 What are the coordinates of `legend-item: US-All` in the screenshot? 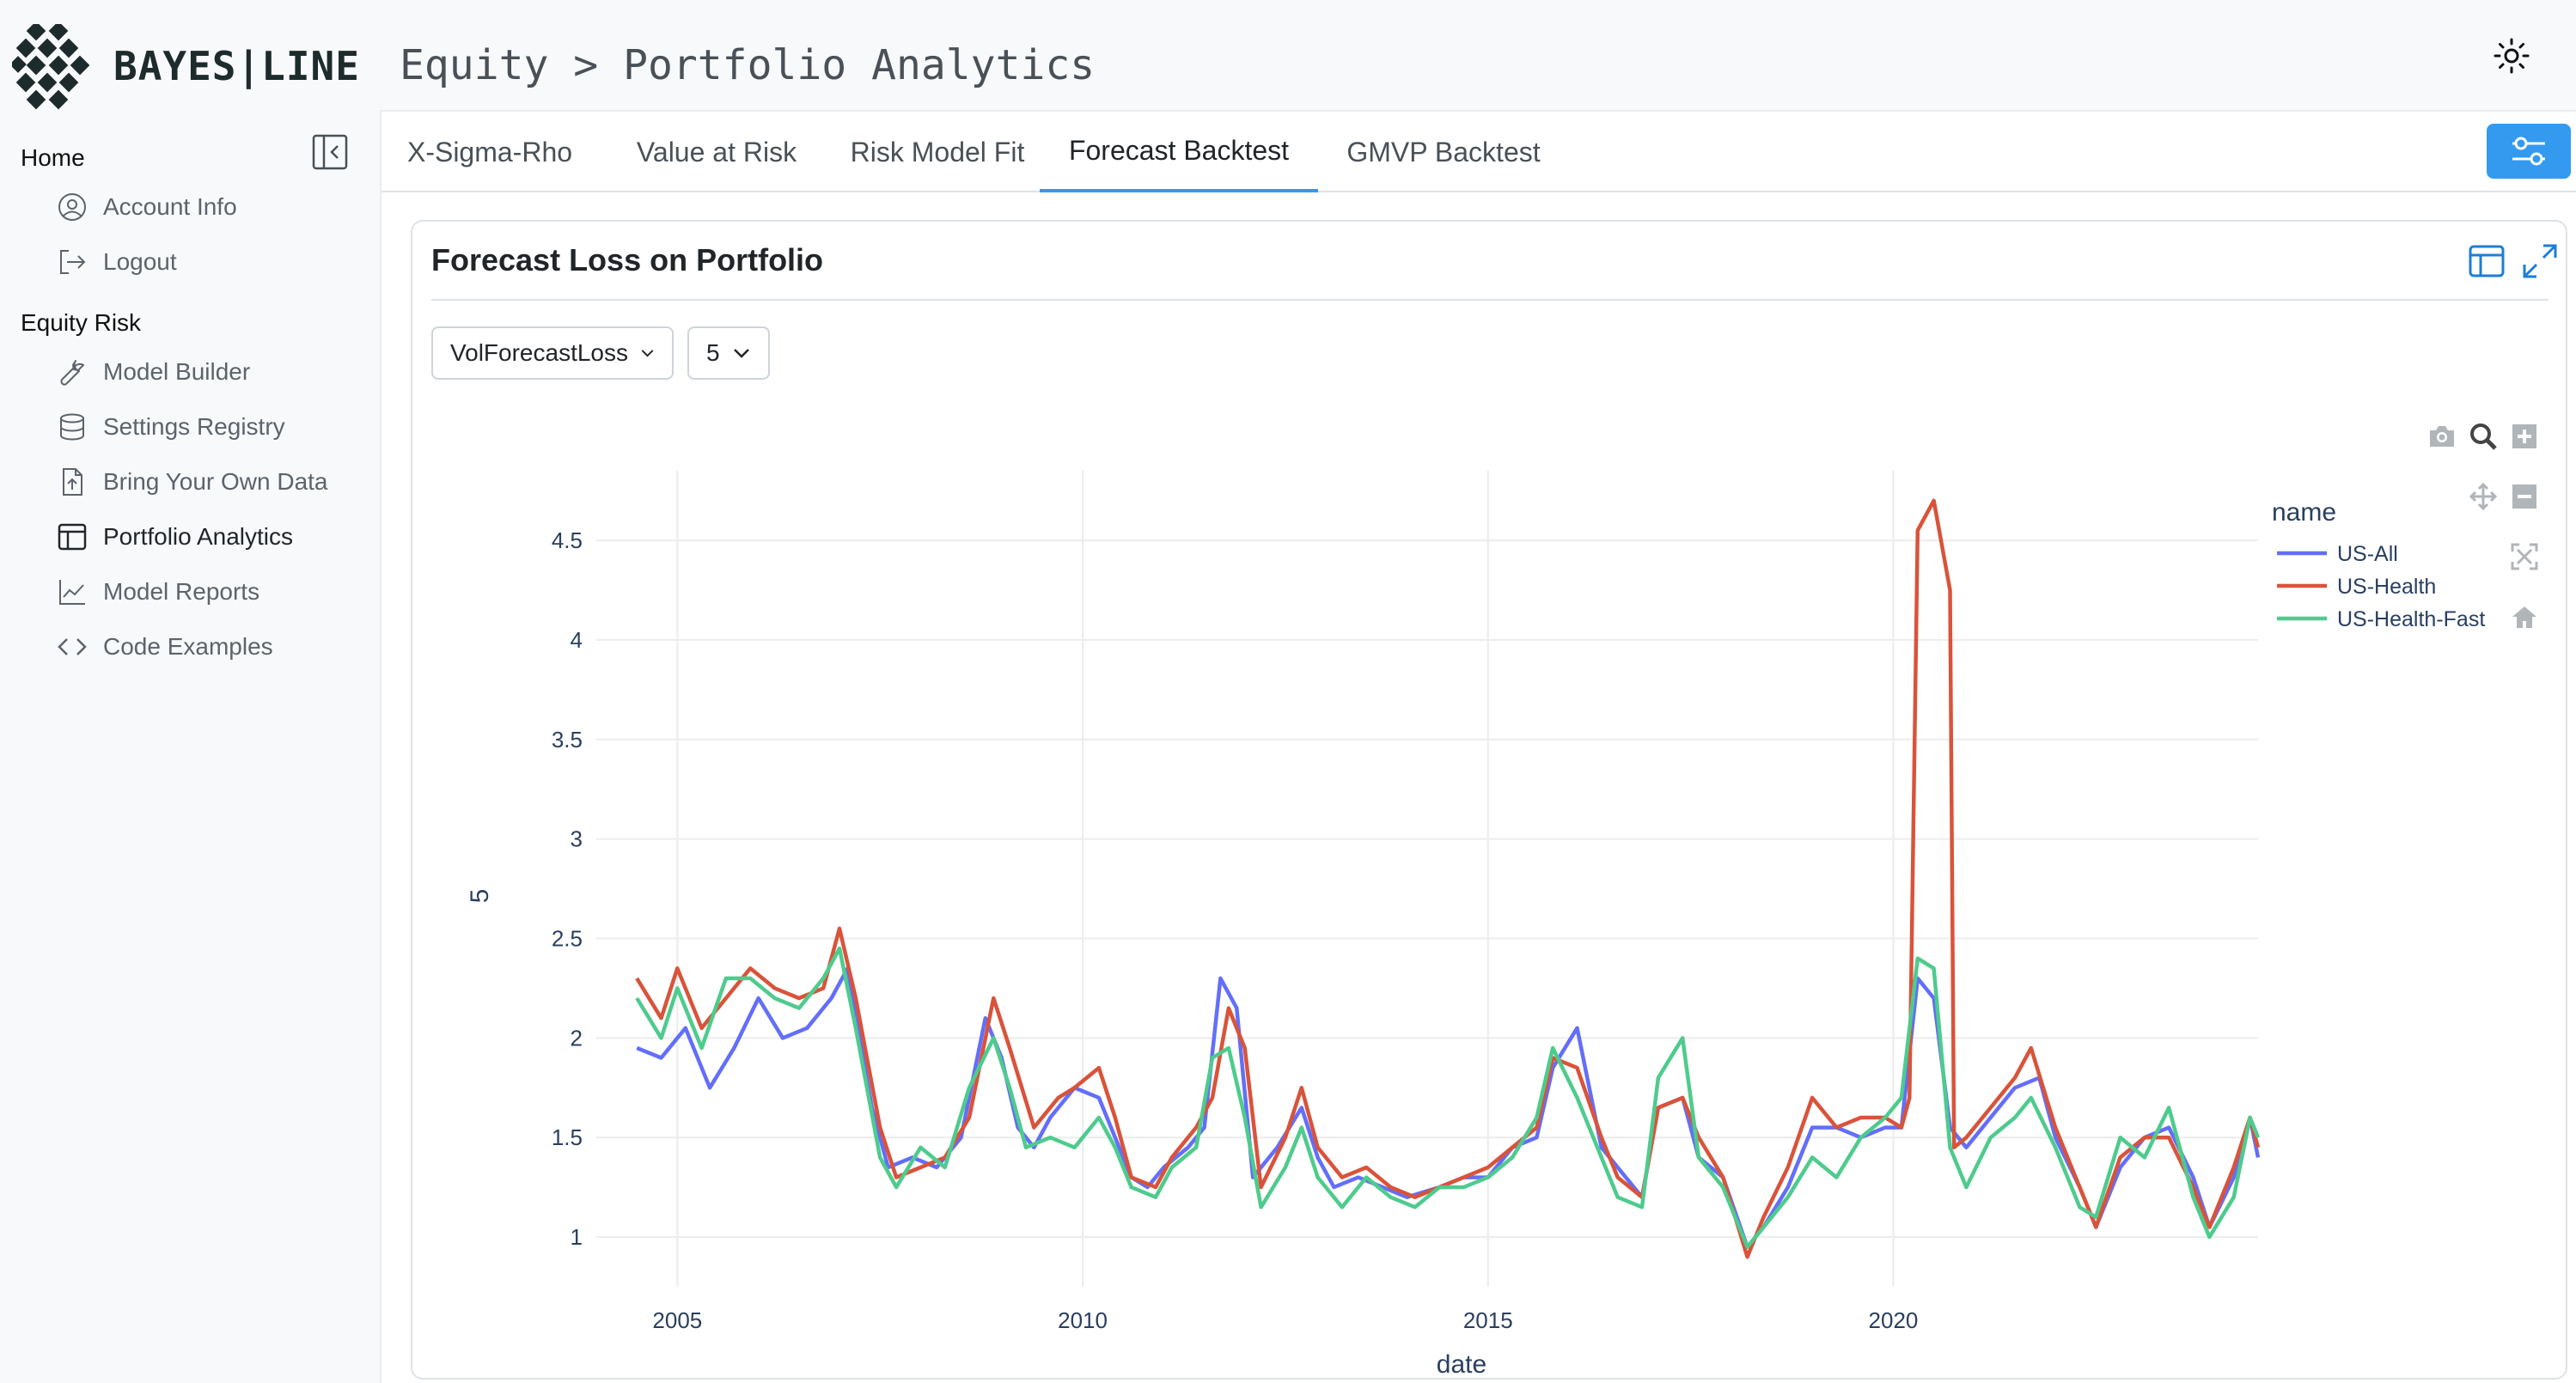 It's located at (2367, 554).